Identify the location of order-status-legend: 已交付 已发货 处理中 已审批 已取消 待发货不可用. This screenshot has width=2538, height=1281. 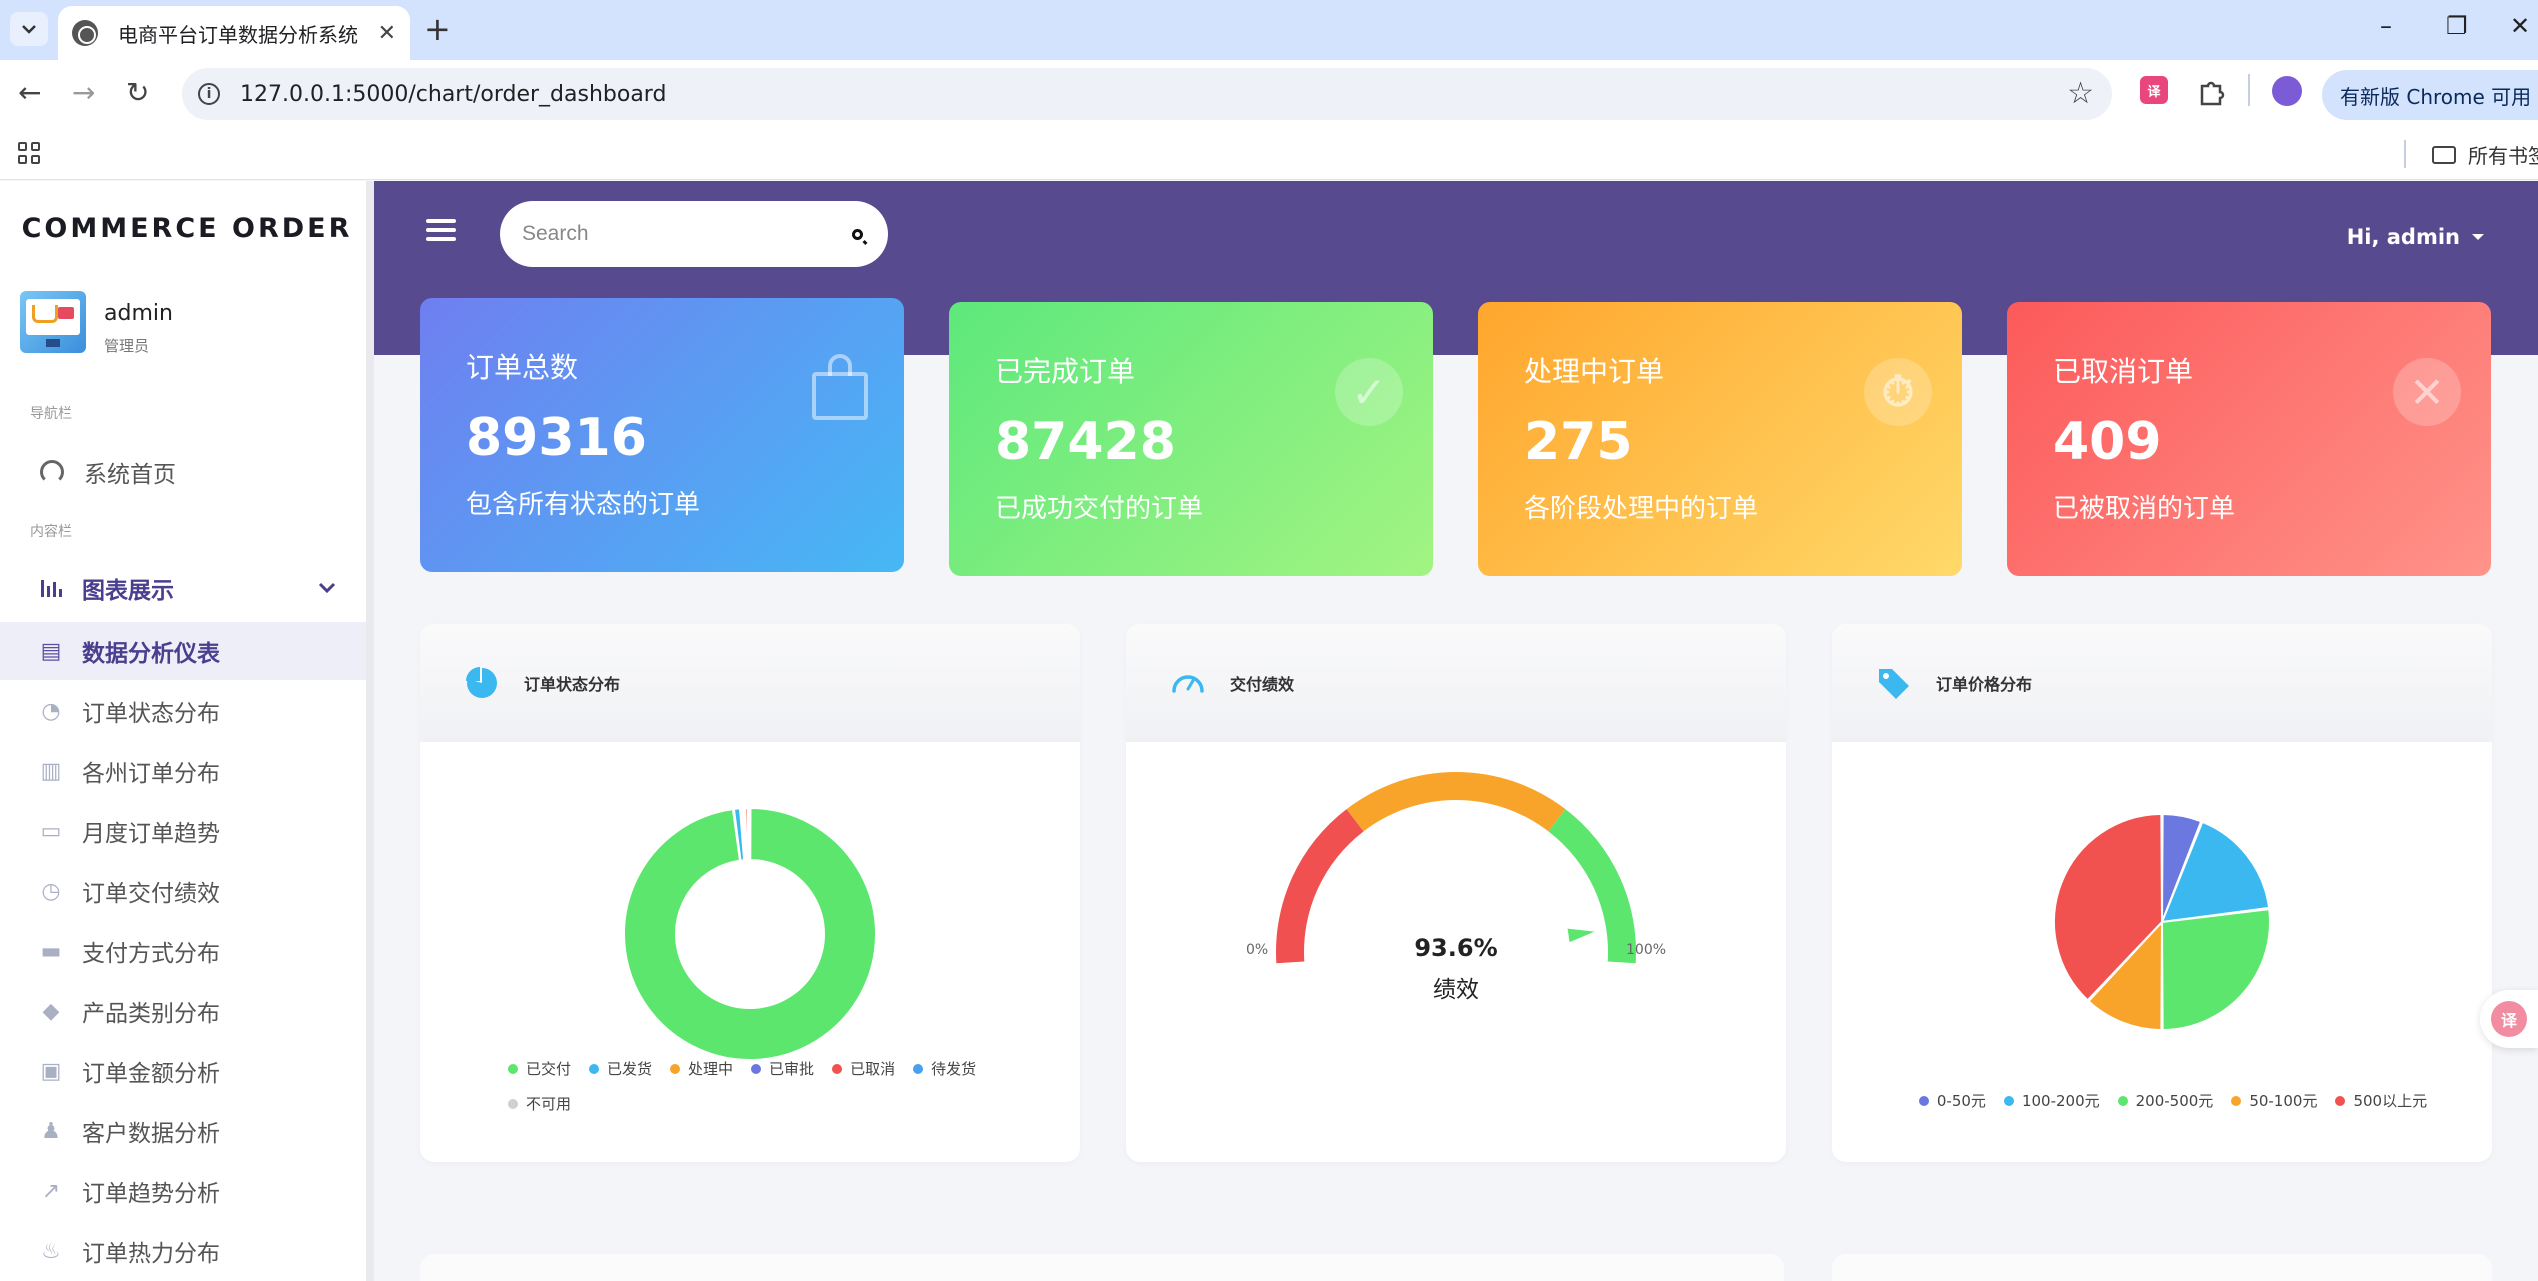
(768, 1093).